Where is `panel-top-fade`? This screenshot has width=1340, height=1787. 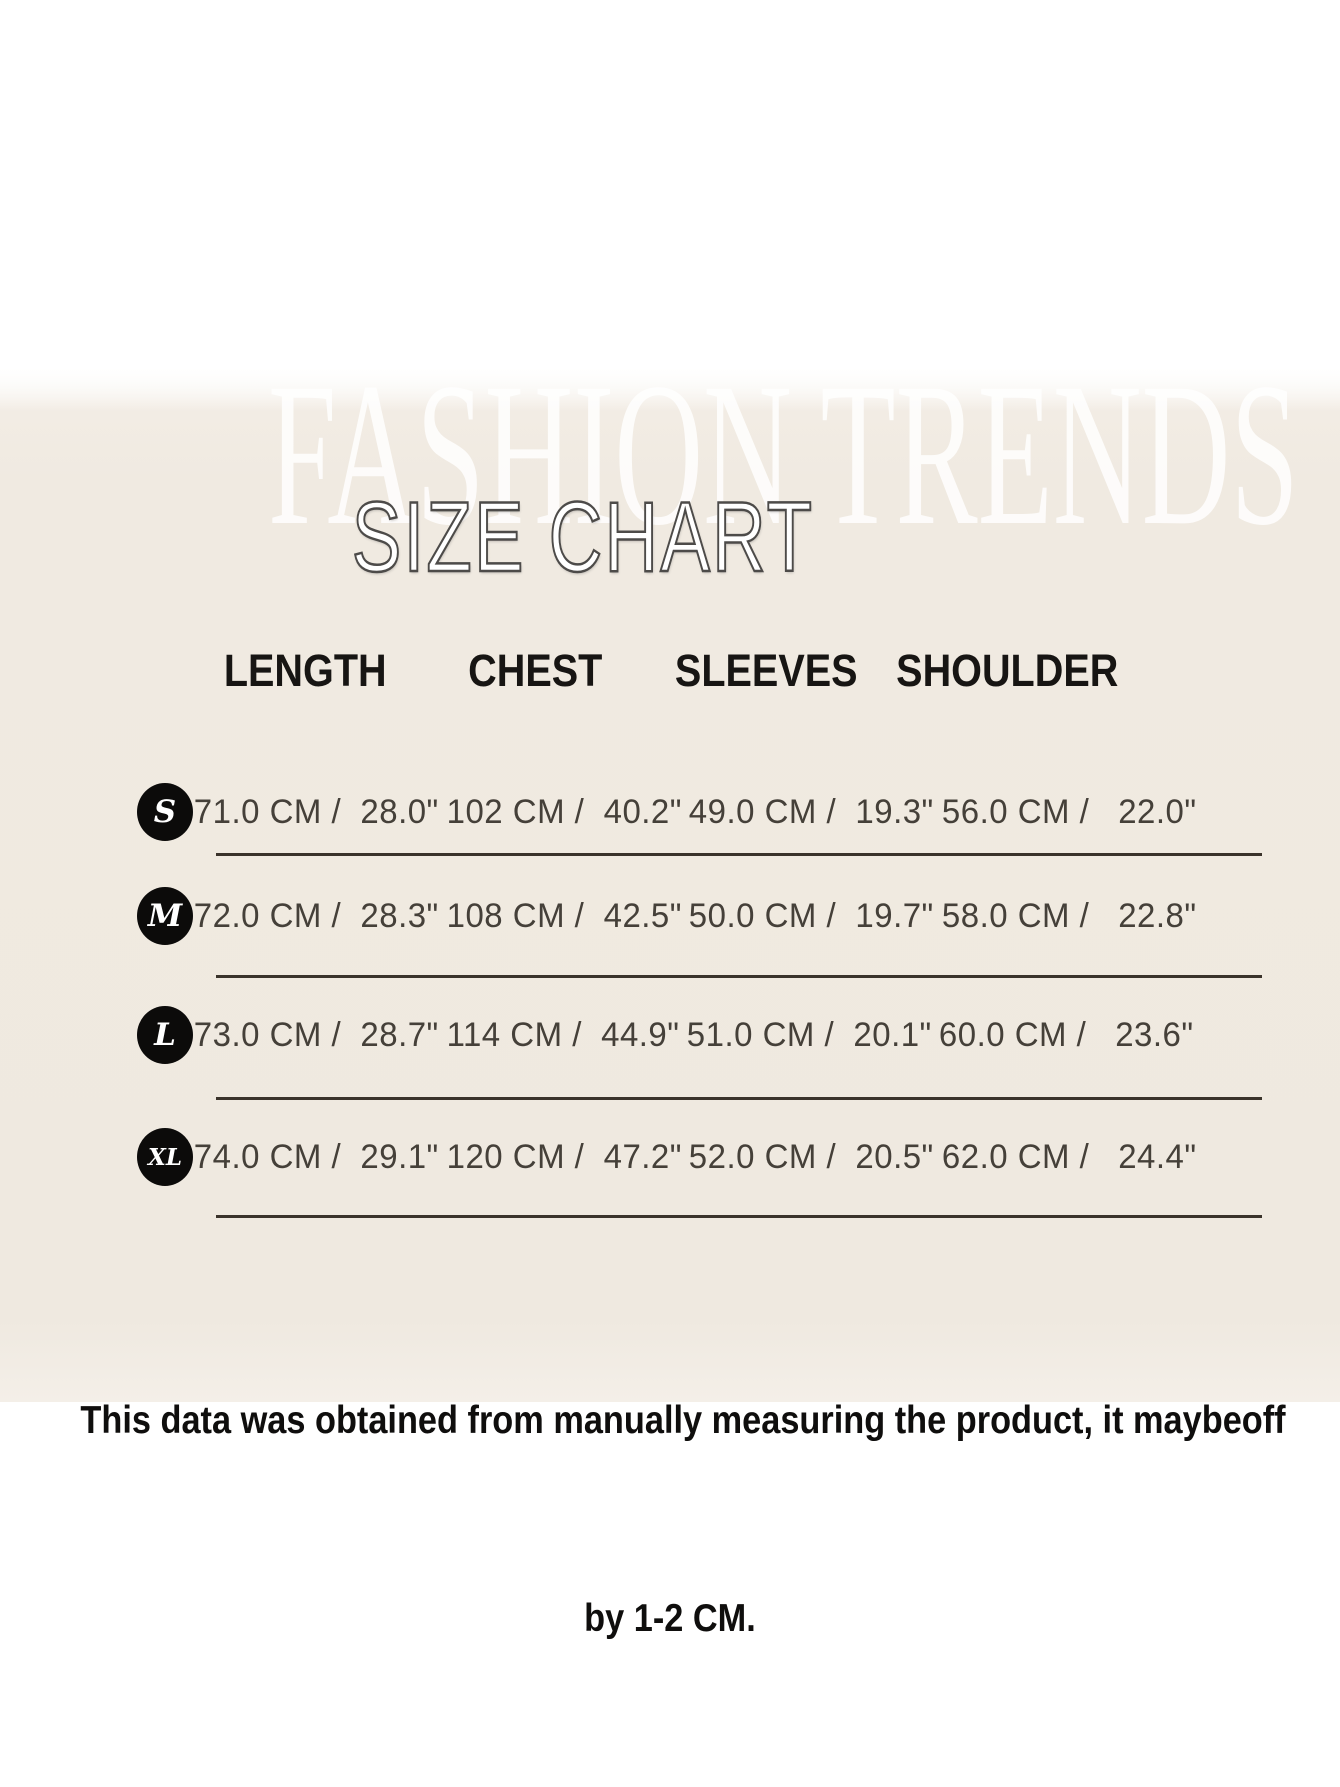
panel-top-fade is located at coordinates (670, 387).